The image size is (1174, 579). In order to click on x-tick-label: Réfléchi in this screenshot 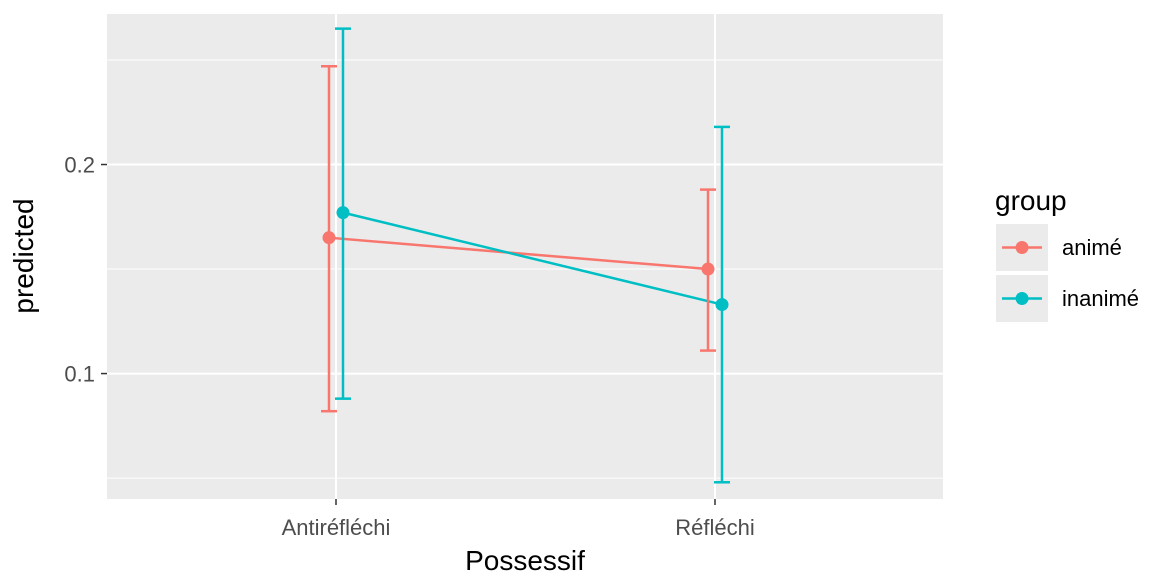, I will do `click(714, 527)`.